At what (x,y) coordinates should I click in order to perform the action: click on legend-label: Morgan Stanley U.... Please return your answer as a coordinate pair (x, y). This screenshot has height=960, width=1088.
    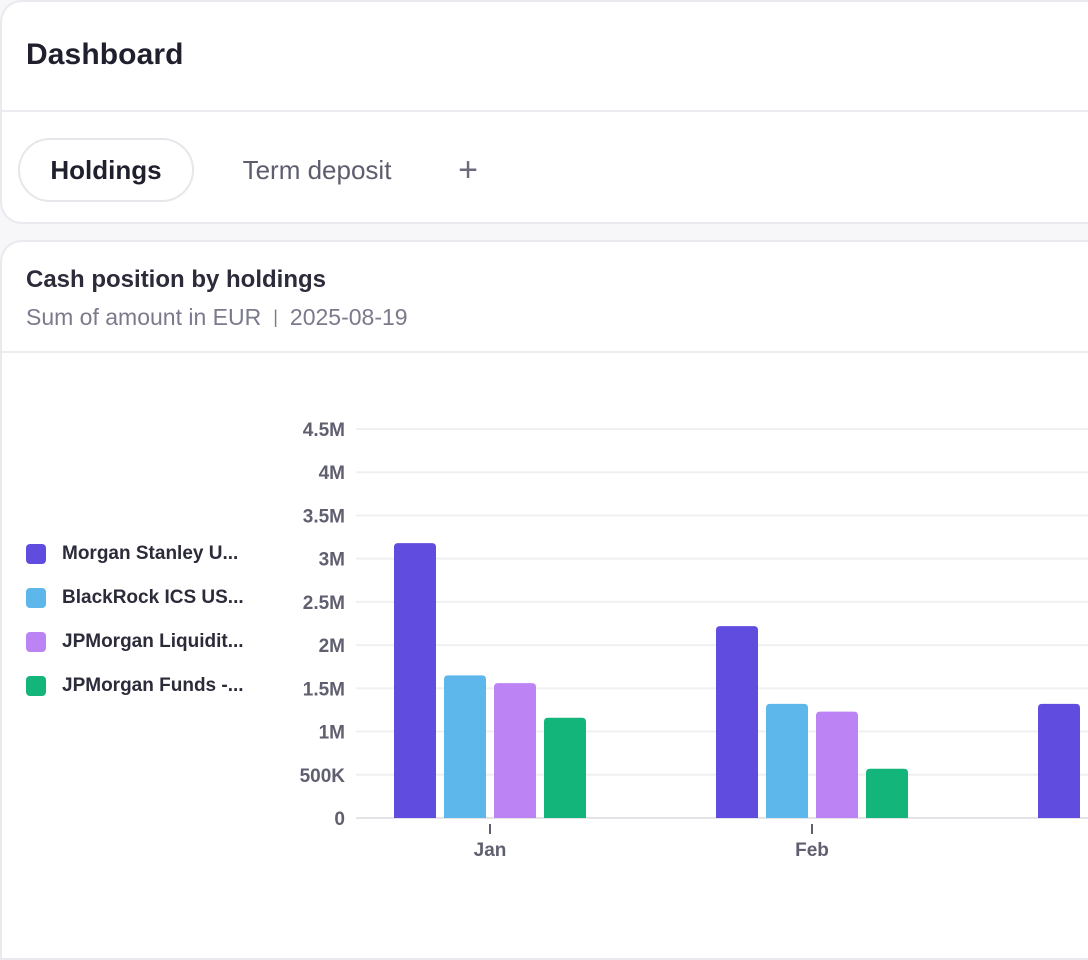
    Looking at the image, I should click on (150, 553).